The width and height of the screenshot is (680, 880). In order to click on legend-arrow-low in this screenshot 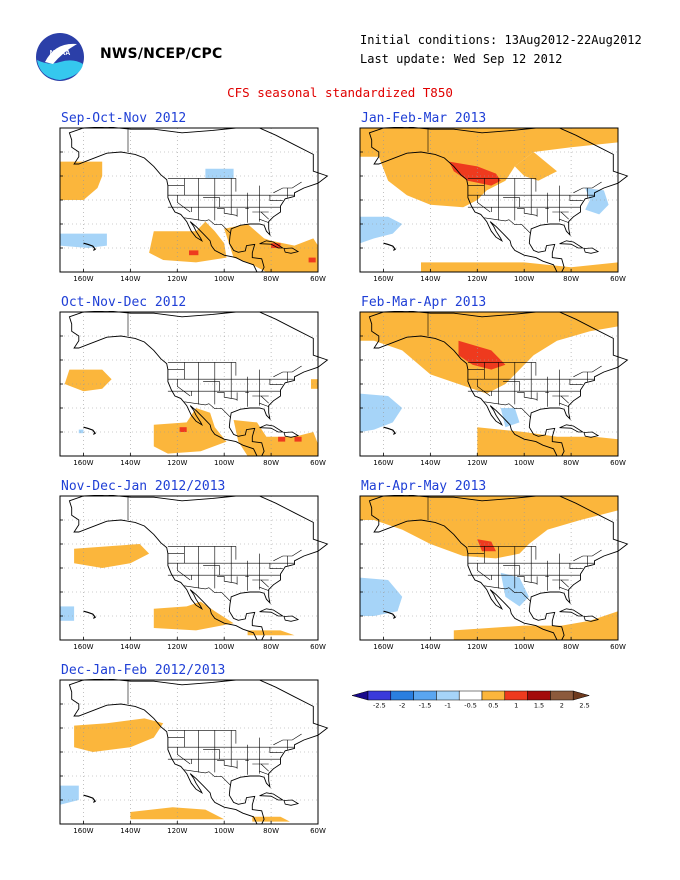, I will do `click(360, 695)`.